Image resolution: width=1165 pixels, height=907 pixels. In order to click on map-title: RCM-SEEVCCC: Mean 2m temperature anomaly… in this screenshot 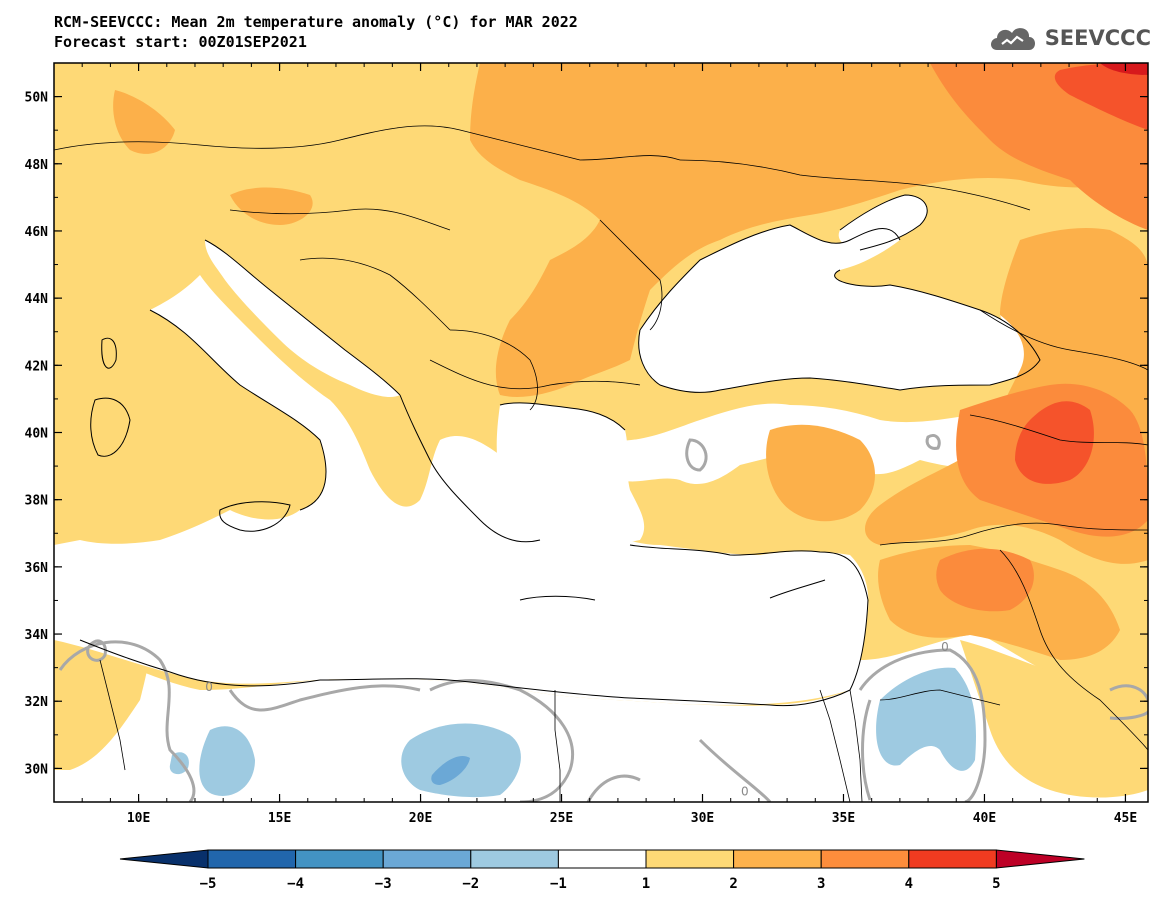, I will do `click(316, 32)`.